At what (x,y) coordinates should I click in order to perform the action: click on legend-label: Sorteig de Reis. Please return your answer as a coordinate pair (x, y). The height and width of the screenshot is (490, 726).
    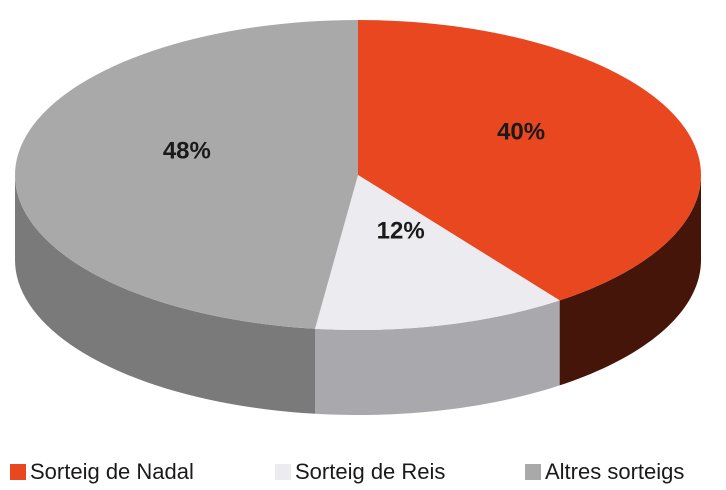
    Looking at the image, I should click on (370, 471).